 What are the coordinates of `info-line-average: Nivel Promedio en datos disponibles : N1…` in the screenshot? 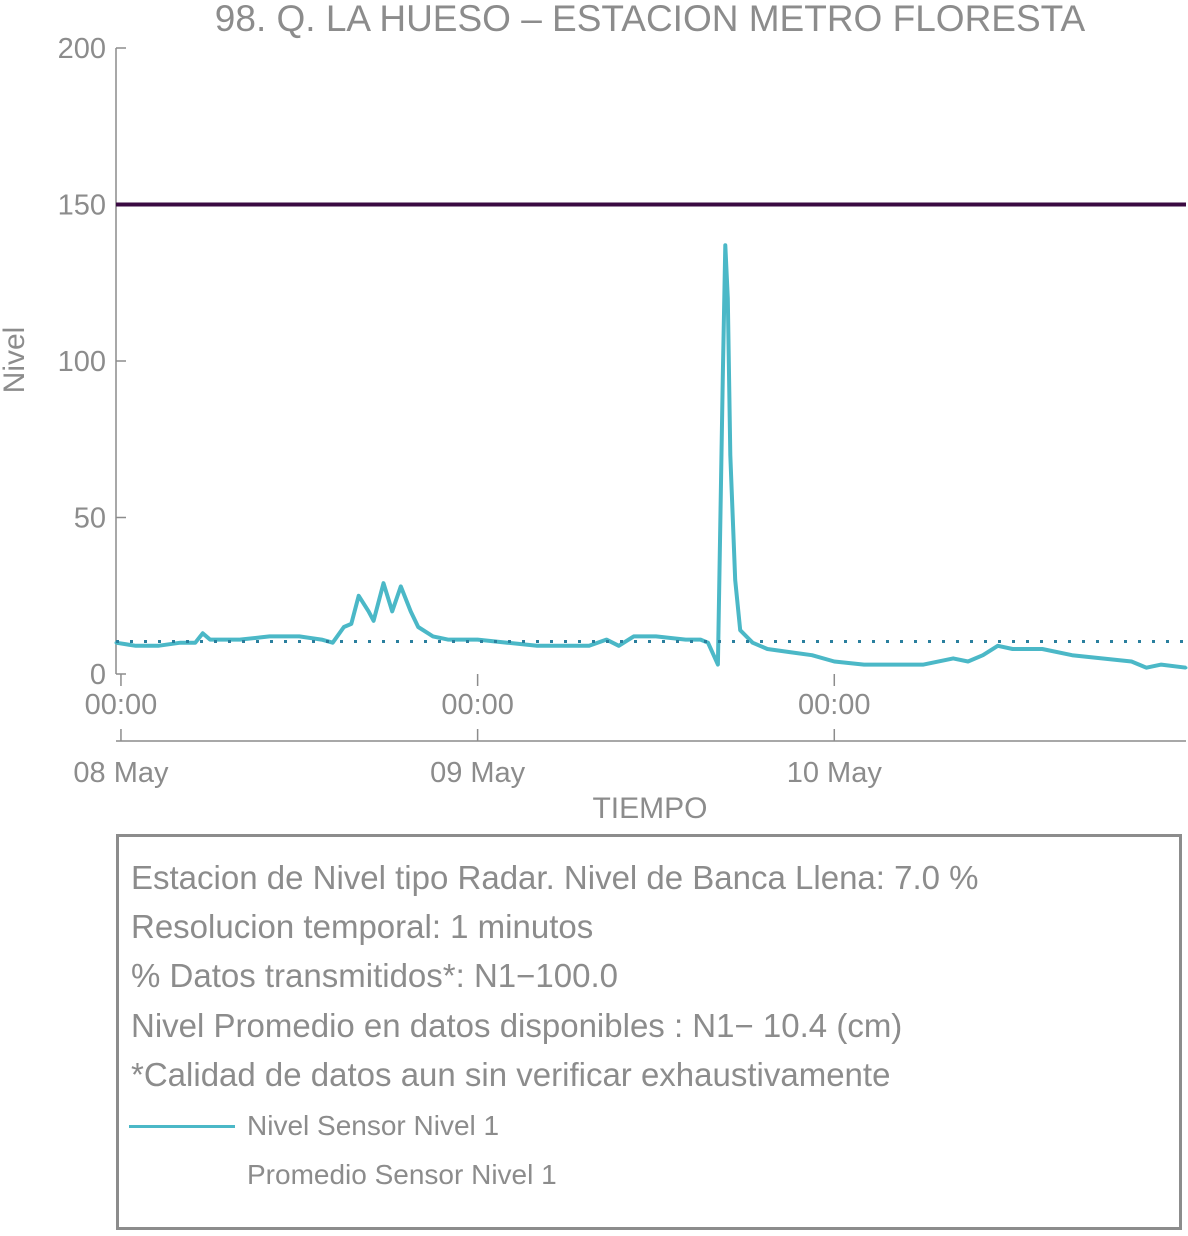 It's located at (517, 1025).